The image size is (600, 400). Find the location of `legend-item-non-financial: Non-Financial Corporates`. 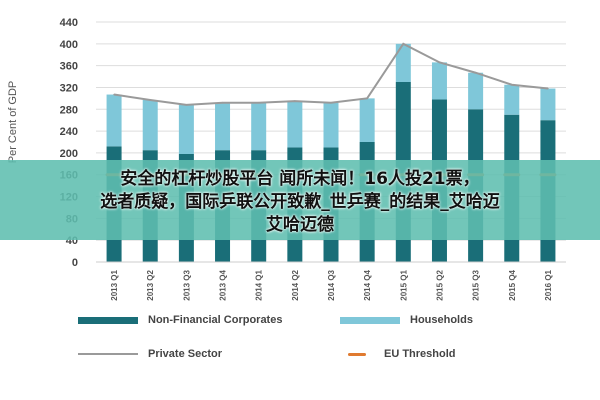

legend-item-non-financial: Non-Financial Corporates is located at coordinates (180, 320).